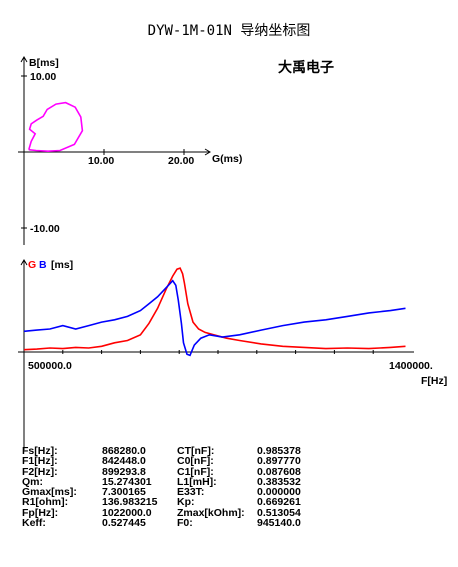 The image size is (458, 567). I want to click on frequency-x-tick-label: 500000.0, so click(50, 366).